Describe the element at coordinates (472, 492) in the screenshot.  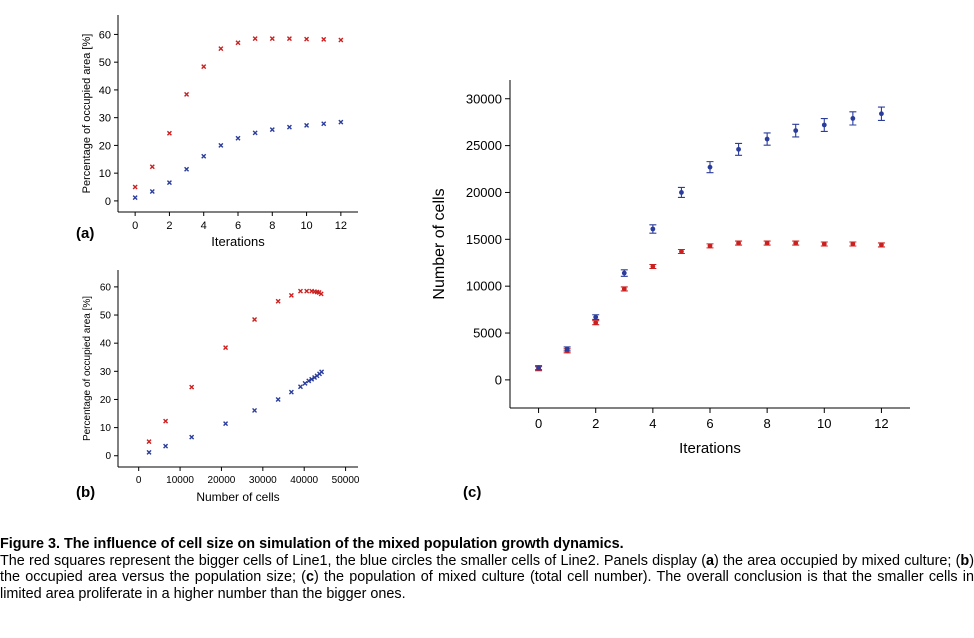
I see `panel-label: (c)` at that location.